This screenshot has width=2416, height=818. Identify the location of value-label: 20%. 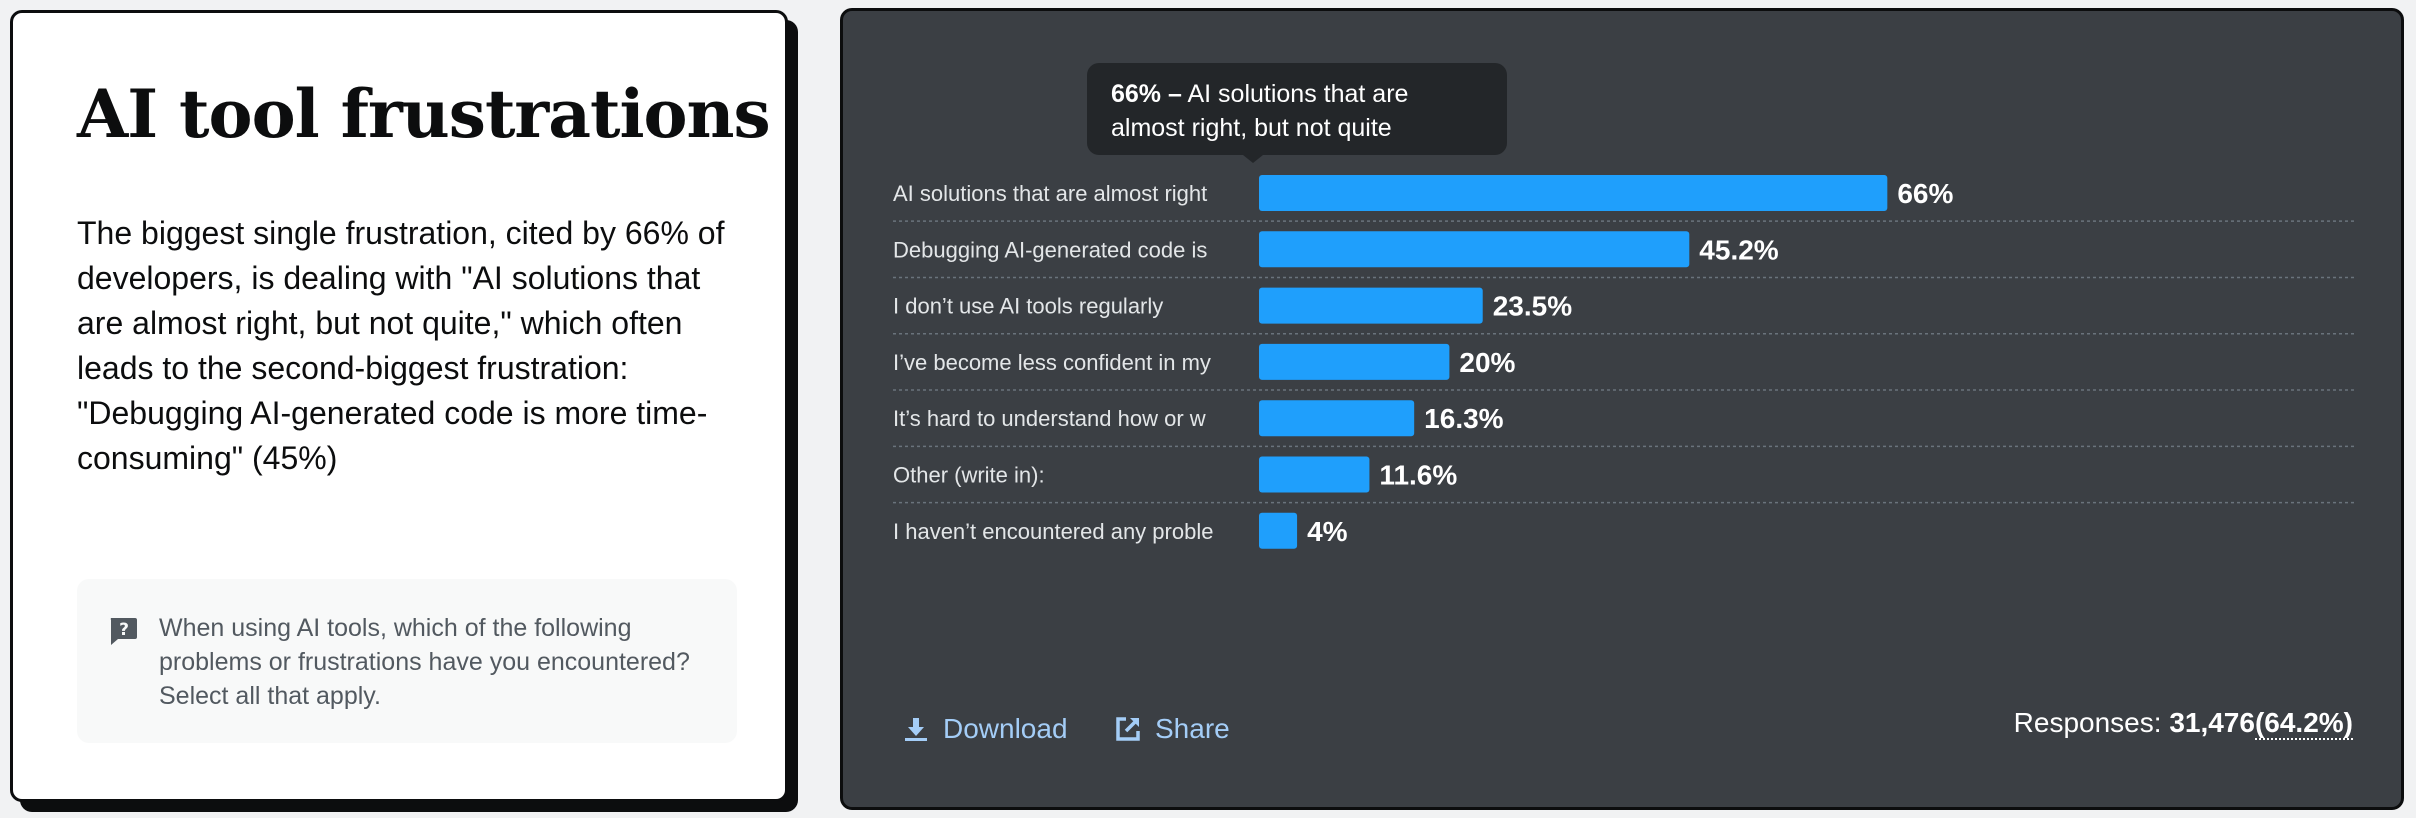
(1487, 362).